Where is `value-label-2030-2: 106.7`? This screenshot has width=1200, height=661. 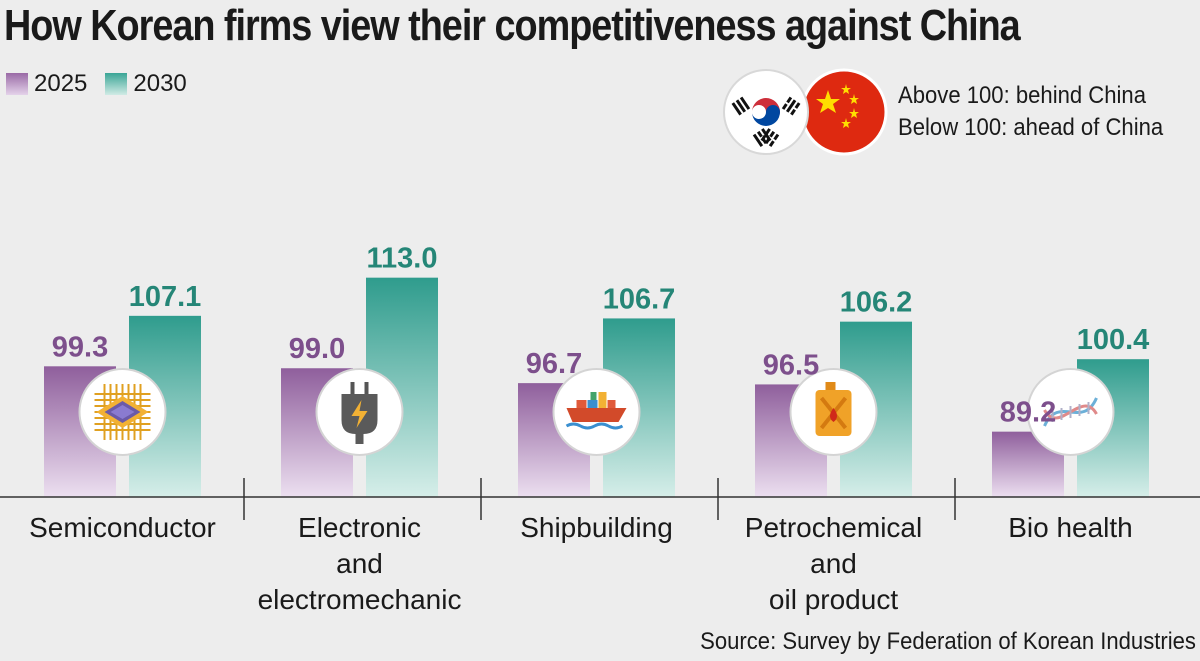 value-label-2030-2: 106.7 is located at coordinates (639, 299).